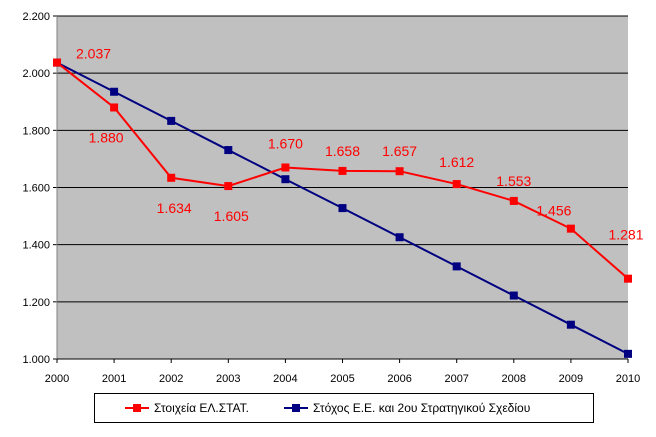  What do you see at coordinates (36, 189) in the screenshot?
I see `y-tick-label: 1.600` at bounding box center [36, 189].